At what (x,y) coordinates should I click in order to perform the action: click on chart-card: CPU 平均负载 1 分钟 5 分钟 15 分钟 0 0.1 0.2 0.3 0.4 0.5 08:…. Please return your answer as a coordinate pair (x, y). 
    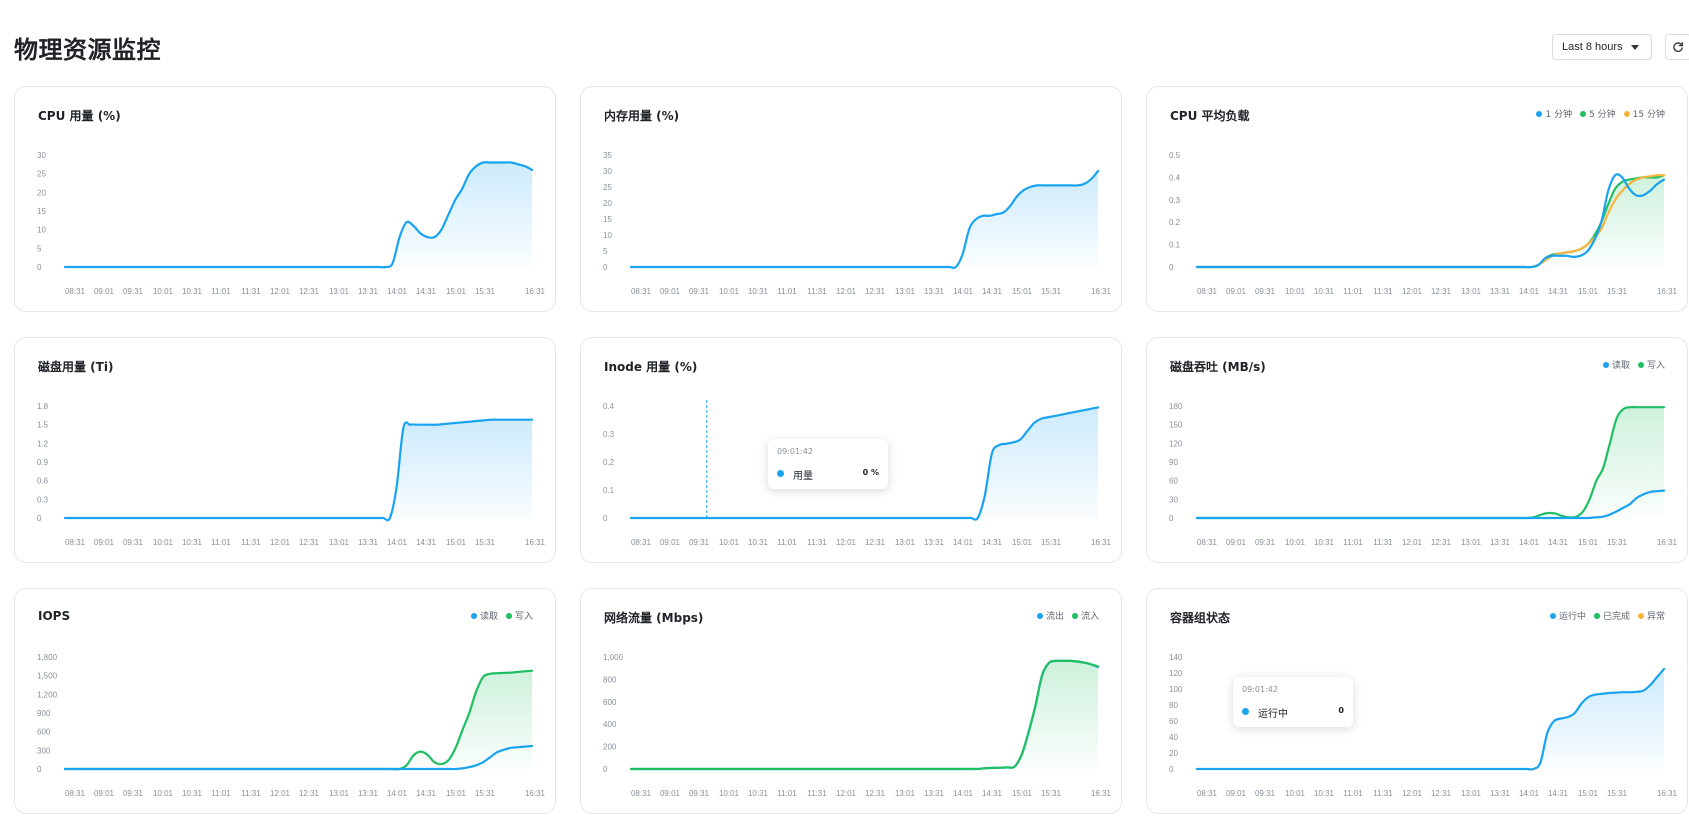
    Looking at the image, I should click on (1417, 199).